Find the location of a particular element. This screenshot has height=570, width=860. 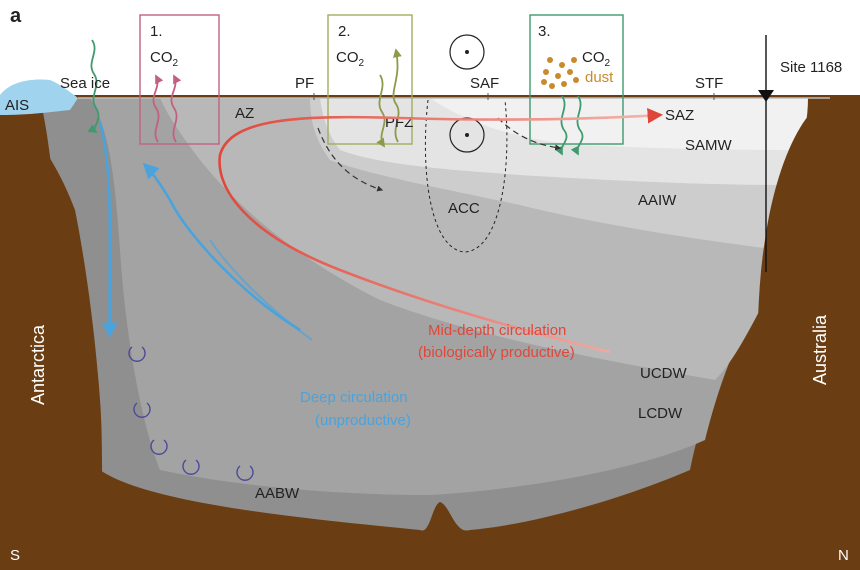

aabw-eddies is located at coordinates (191, 413).